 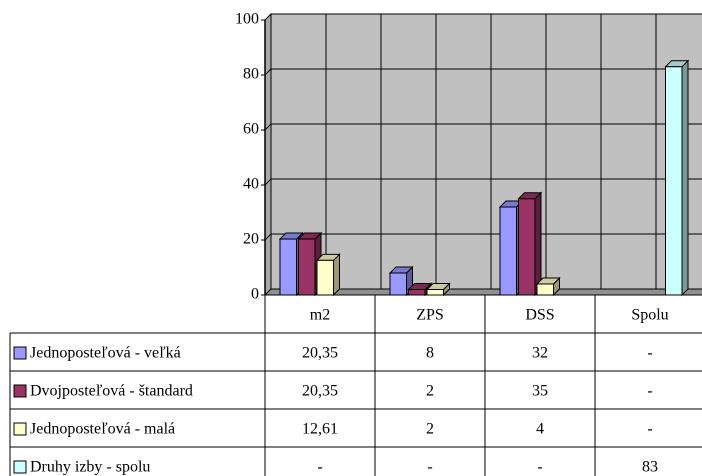 What do you see at coordinates (430, 353) in the screenshot?
I see `table-value: 8` at bounding box center [430, 353].